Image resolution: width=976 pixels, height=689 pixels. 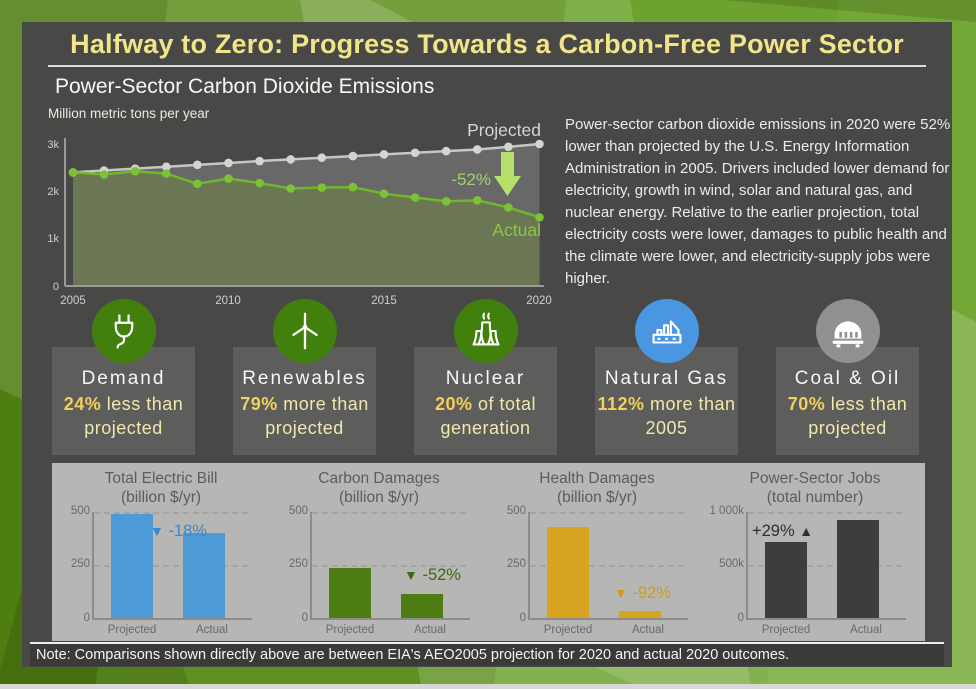 I want to click on plug-icon, so click(x=123, y=331).